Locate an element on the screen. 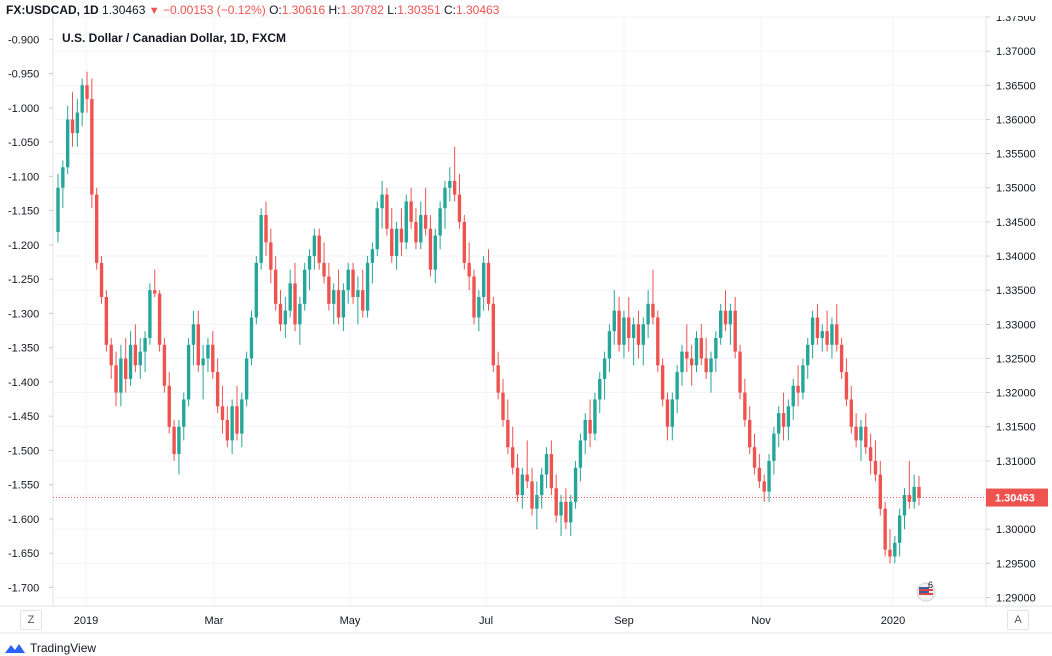  close-value: 1.30463 is located at coordinates (477, 10).